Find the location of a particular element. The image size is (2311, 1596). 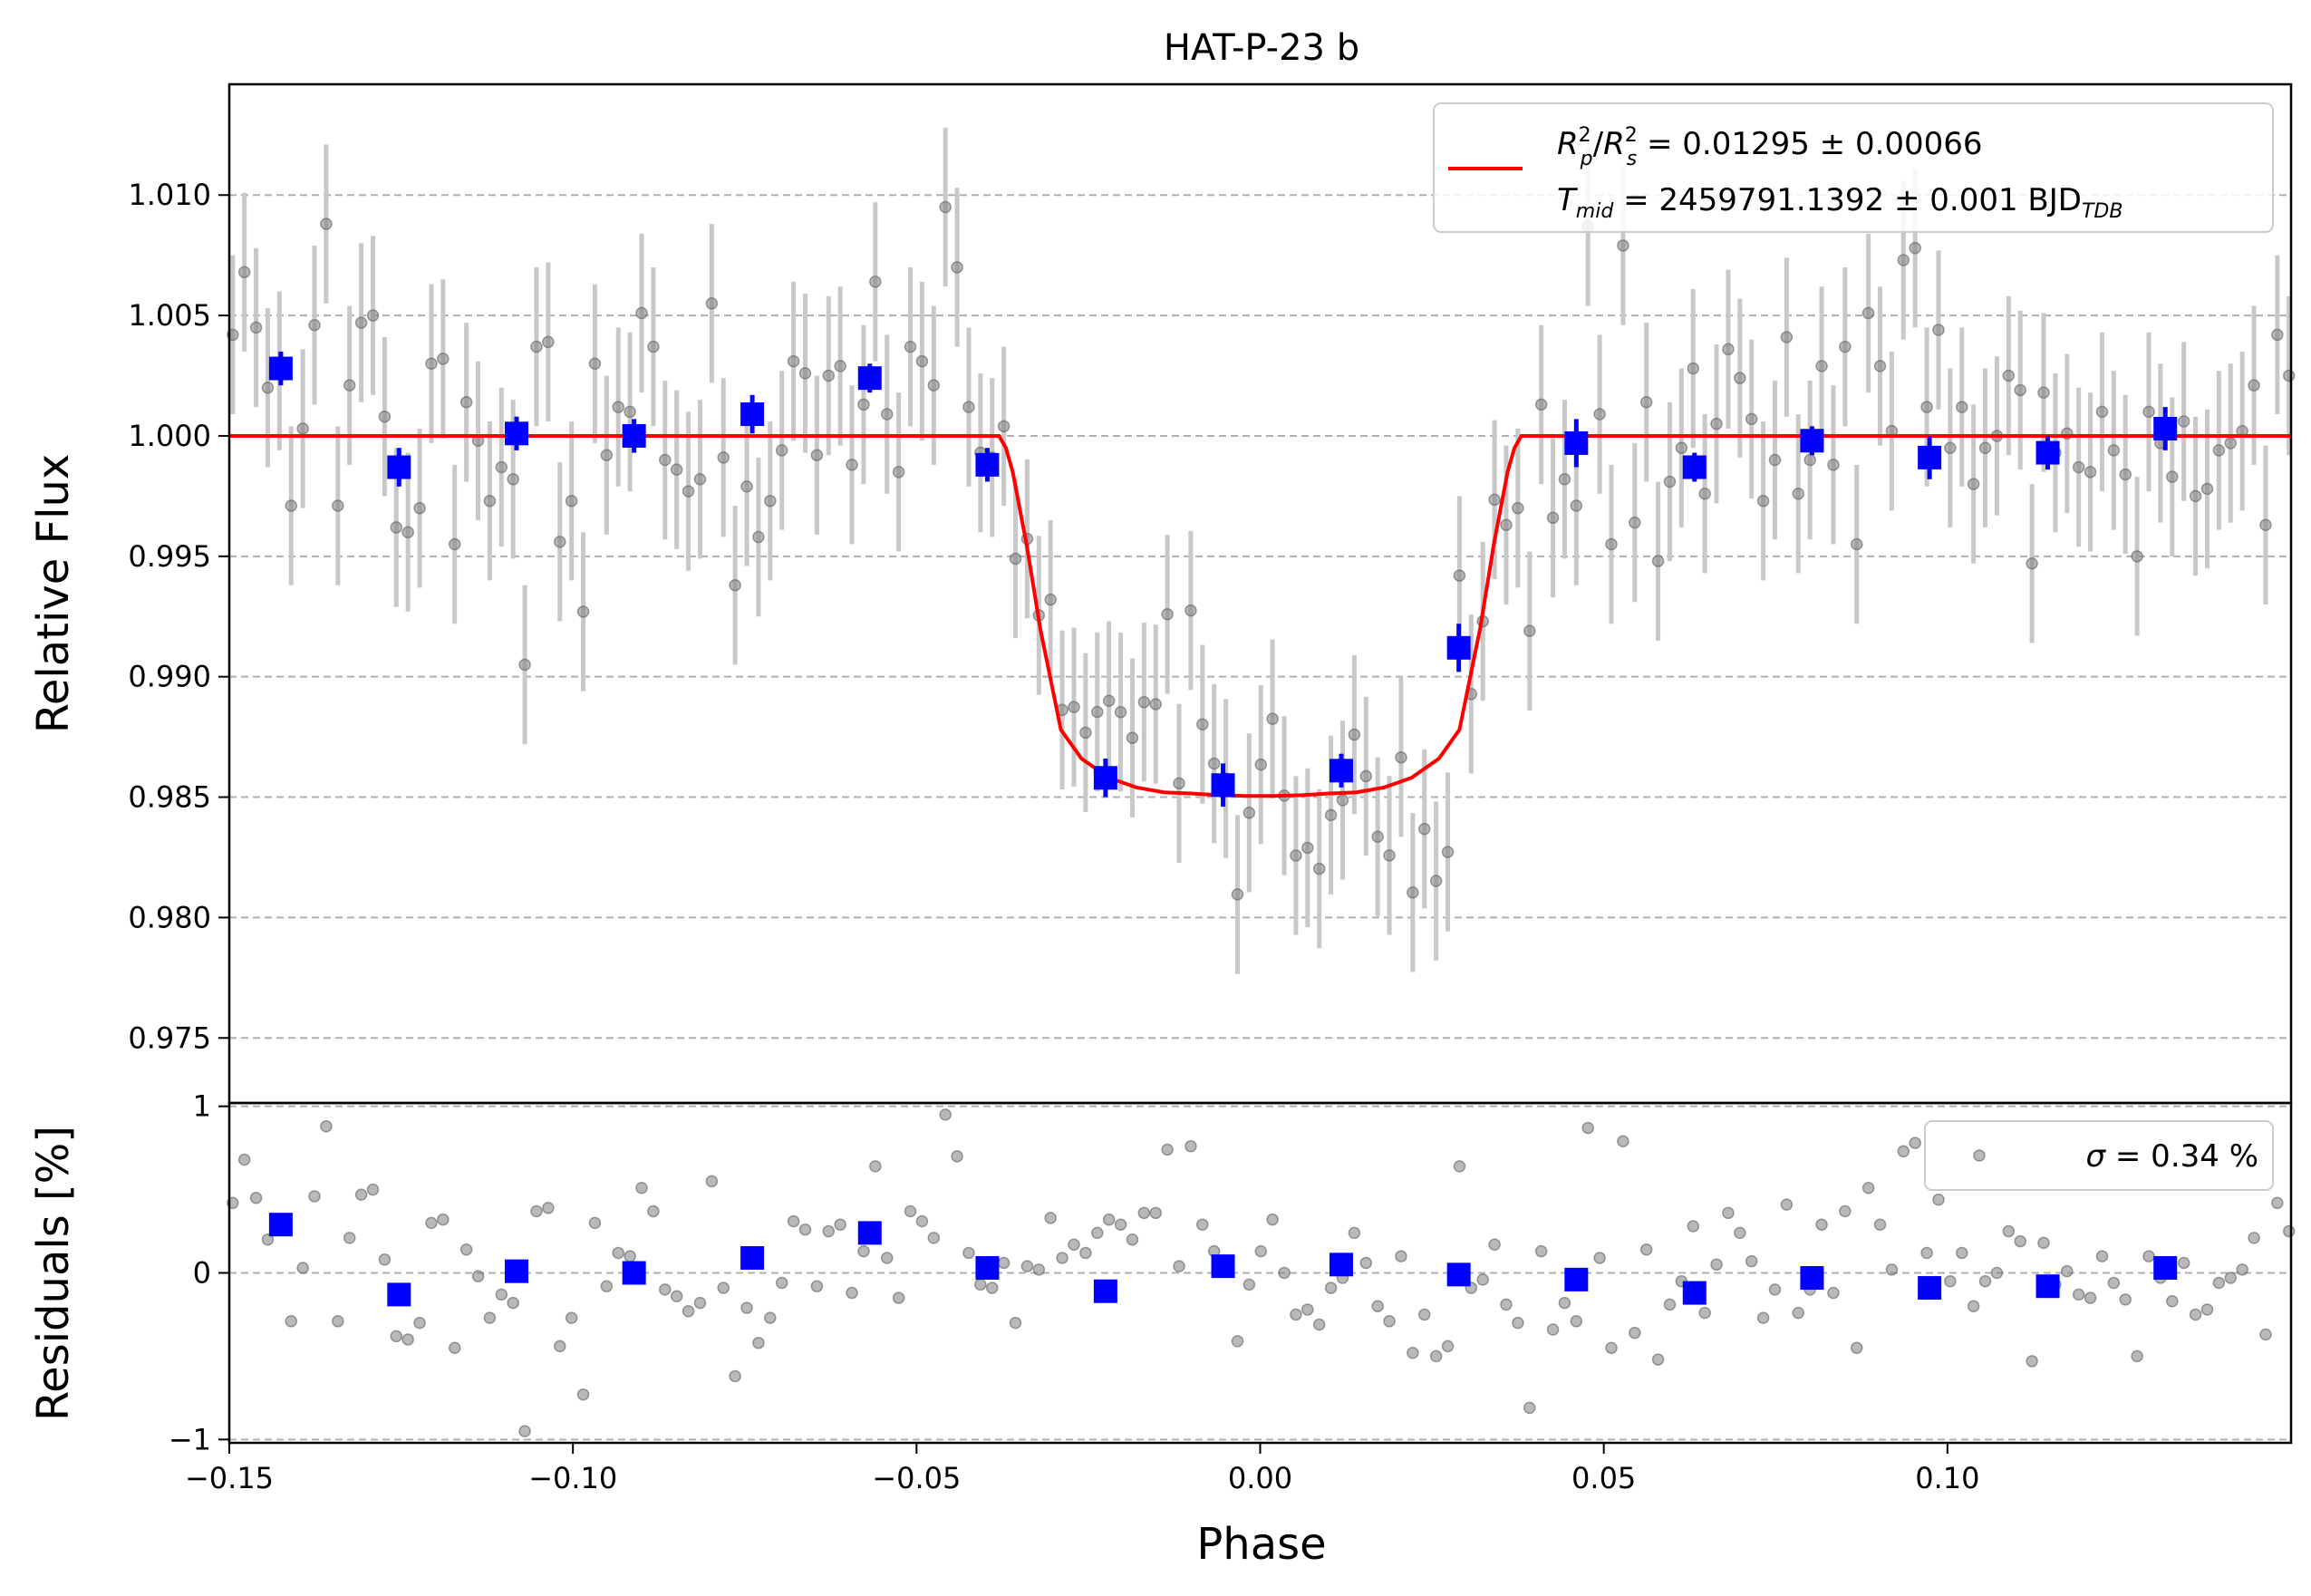

flux-legend-box is located at coordinates (1853, 167).